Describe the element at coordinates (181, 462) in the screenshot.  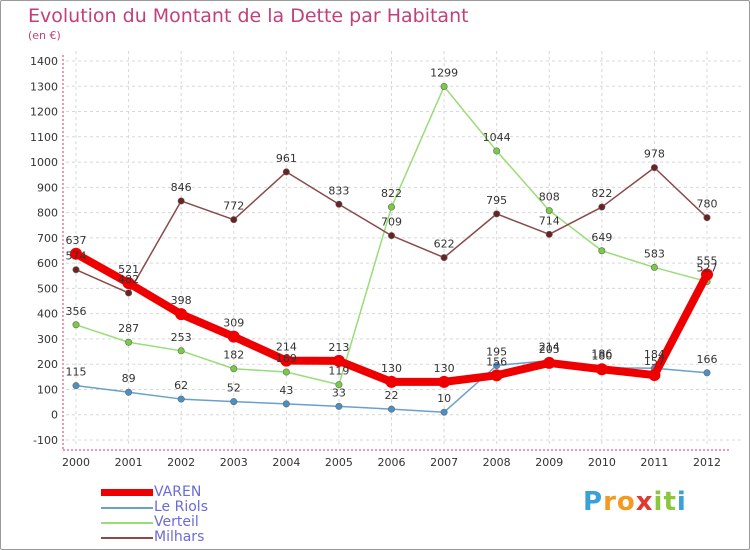
I see `x-tick-label: 2002` at that location.